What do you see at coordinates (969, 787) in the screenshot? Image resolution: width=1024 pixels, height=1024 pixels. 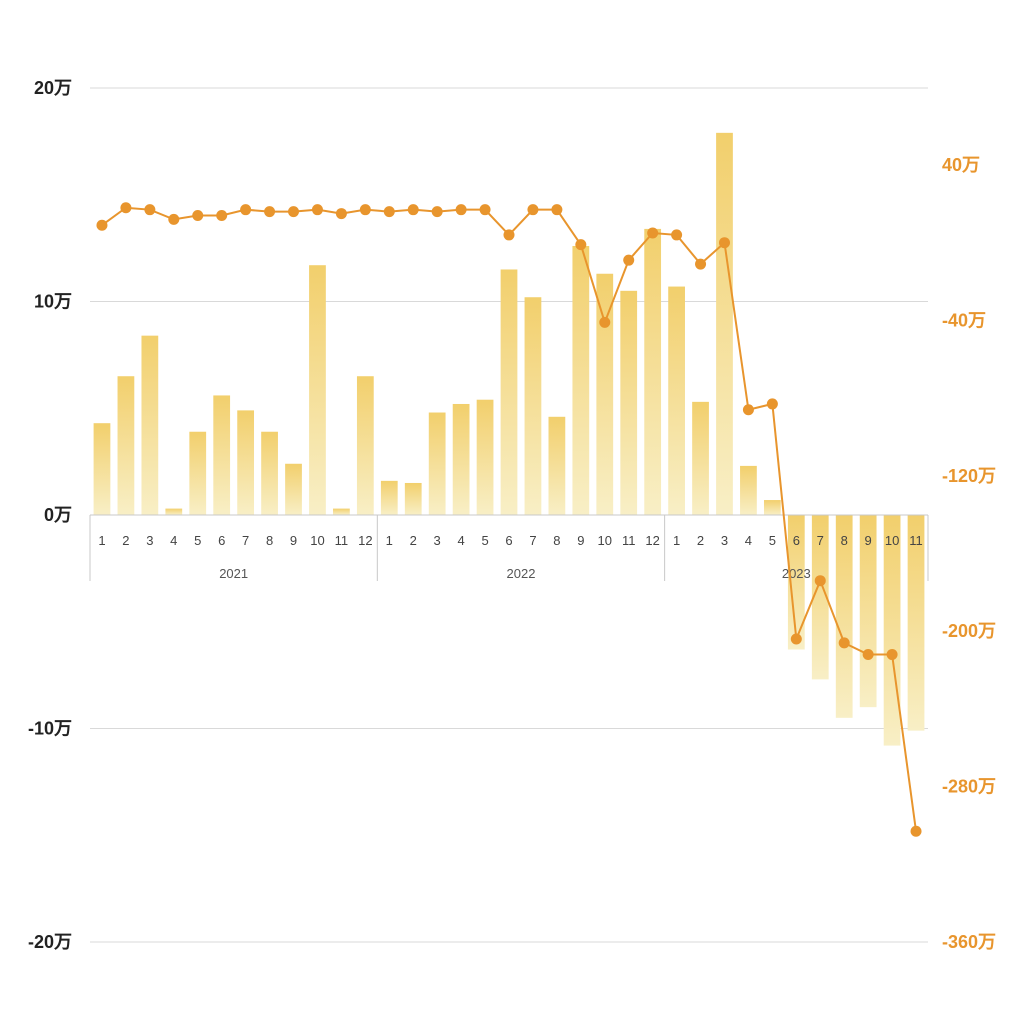 I see `right-axis-tick-label: -280万` at bounding box center [969, 787].